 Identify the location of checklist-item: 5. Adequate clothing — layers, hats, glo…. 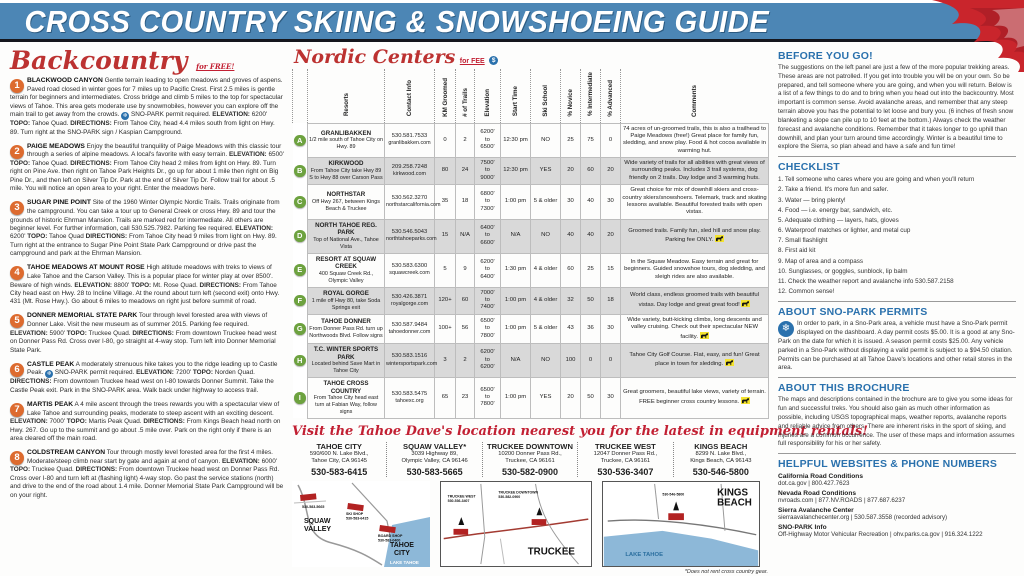
(838, 220).